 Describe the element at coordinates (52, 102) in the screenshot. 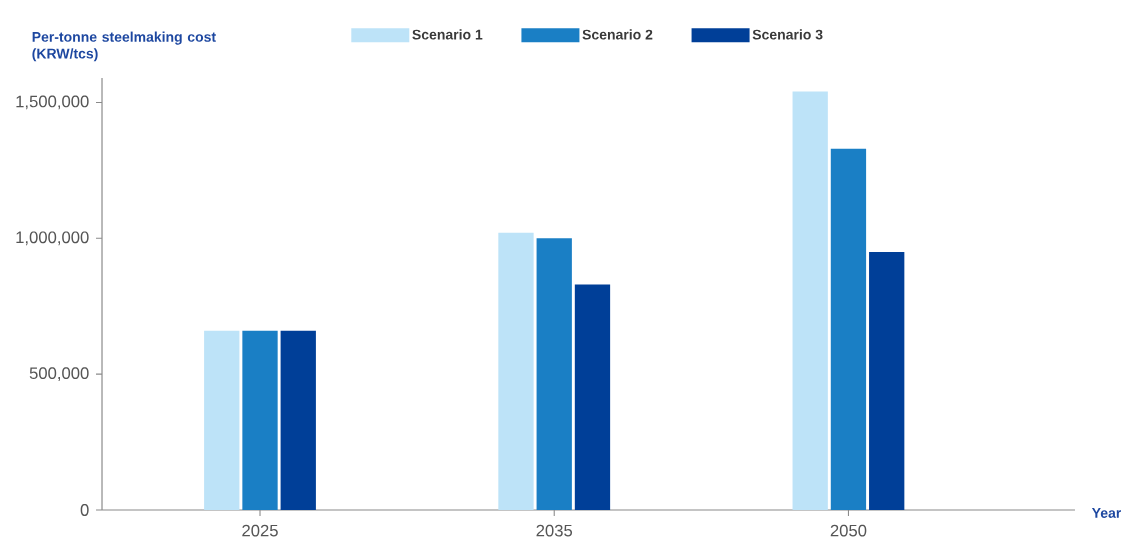

I see `y-tick-label: 1,500,000` at that location.